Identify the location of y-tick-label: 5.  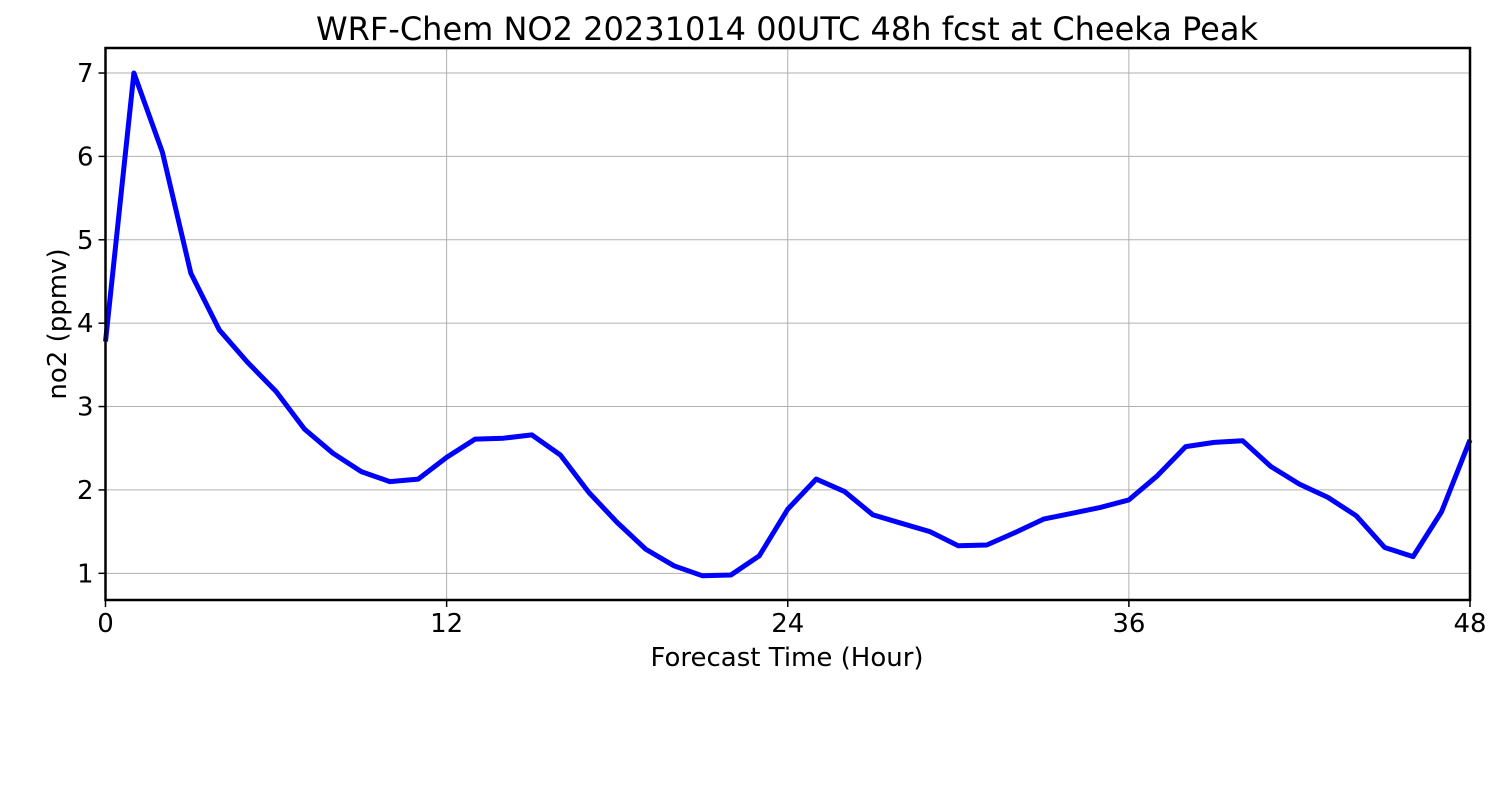
(85, 241).